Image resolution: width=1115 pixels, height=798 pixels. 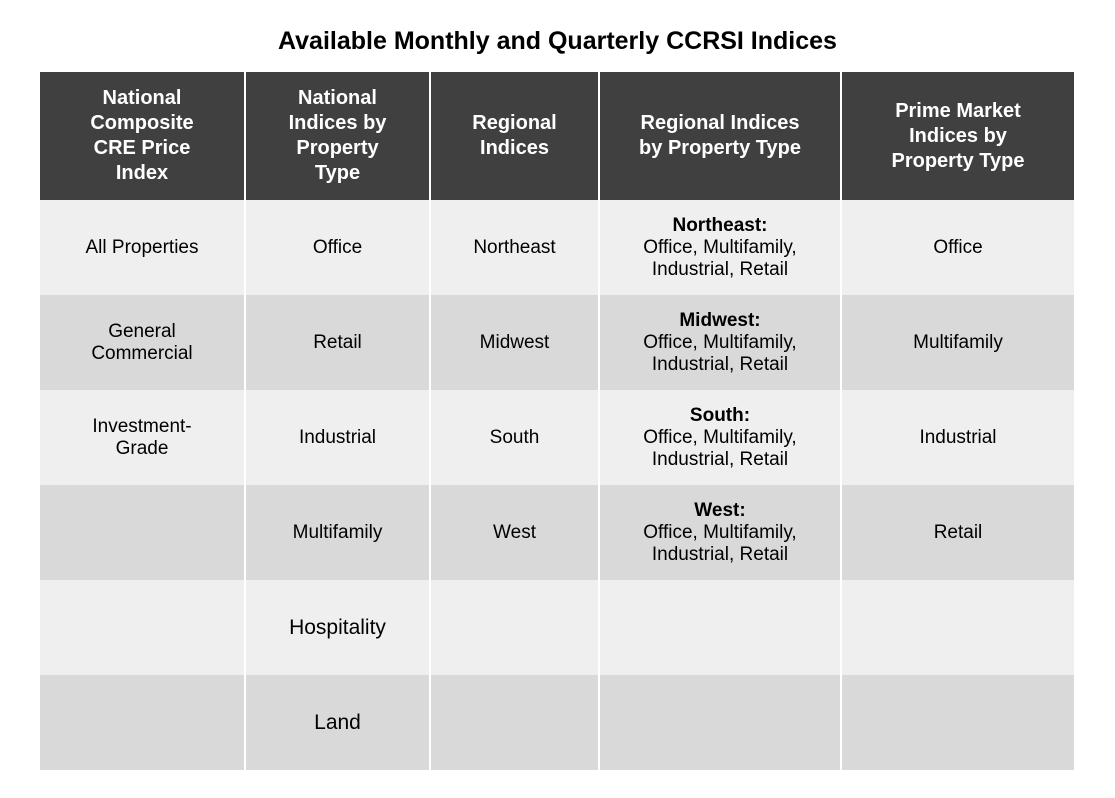 What do you see at coordinates (720, 320) in the screenshot?
I see `region-name: Midwest:` at bounding box center [720, 320].